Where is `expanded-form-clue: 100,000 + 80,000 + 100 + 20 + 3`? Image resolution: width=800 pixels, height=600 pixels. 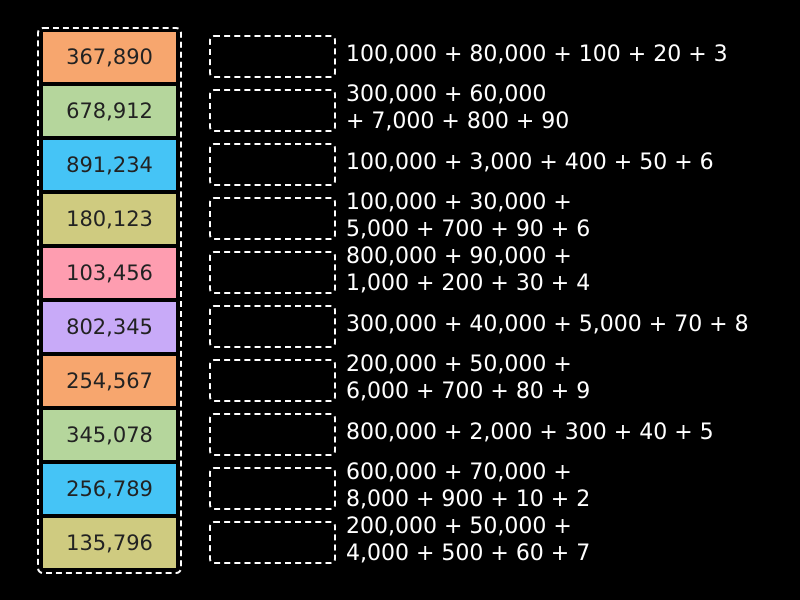 expanded-form-clue: 100,000 + 80,000 + 100 + 20 + 3 is located at coordinates (566, 54).